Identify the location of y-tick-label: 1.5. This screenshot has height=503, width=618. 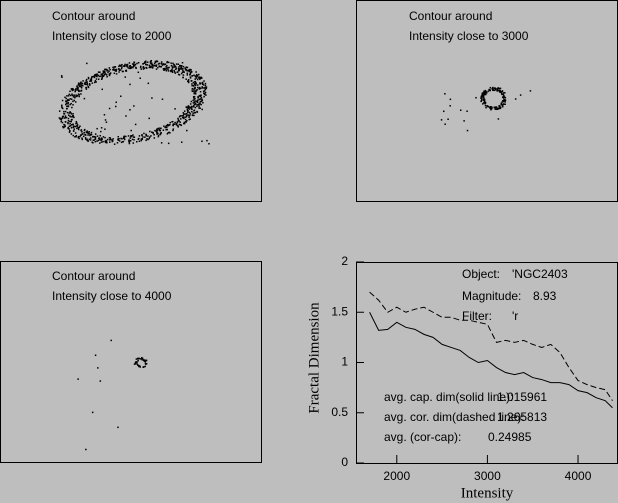
(339, 311).